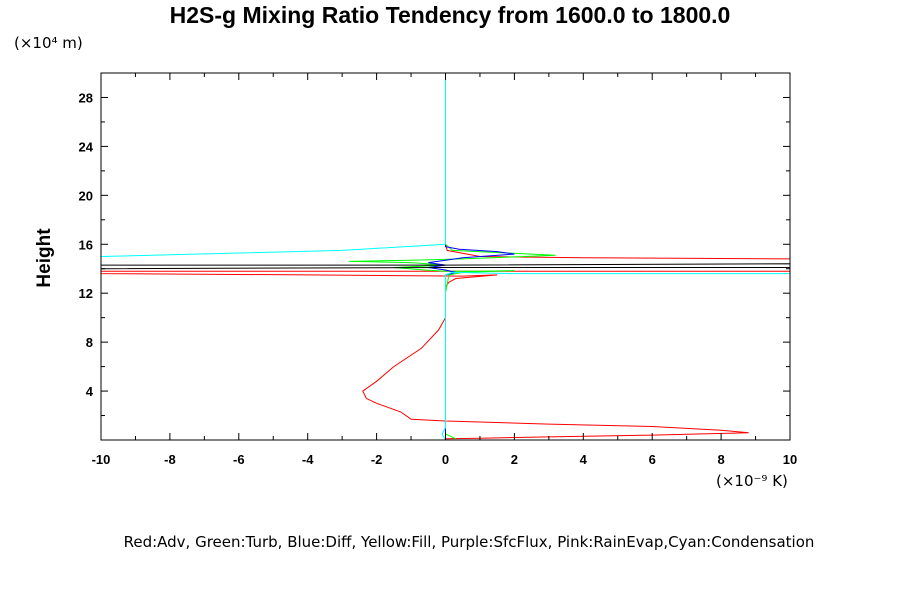 The width and height of the screenshot is (900, 600). I want to click on x-tick-label: 10, so click(790, 459).